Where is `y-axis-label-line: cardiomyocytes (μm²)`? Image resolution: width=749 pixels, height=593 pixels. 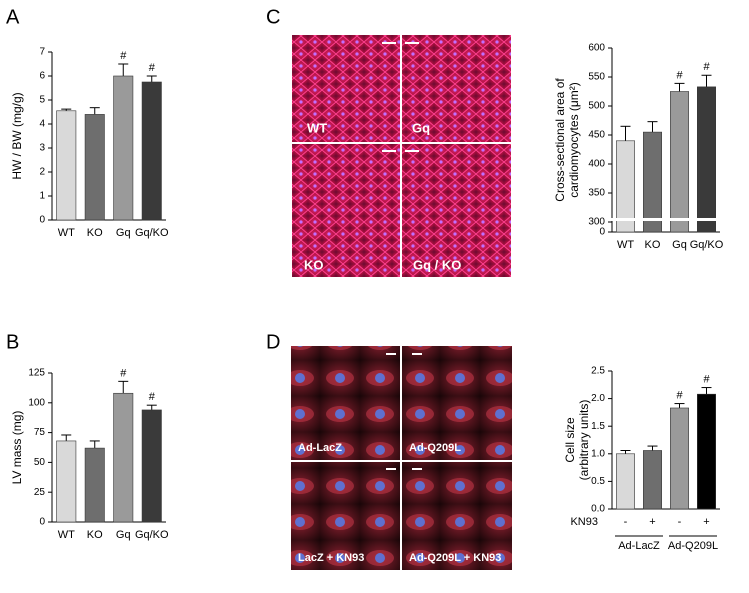 y-axis-label-line: cardiomyocytes (μm²) is located at coordinates (574, 140).